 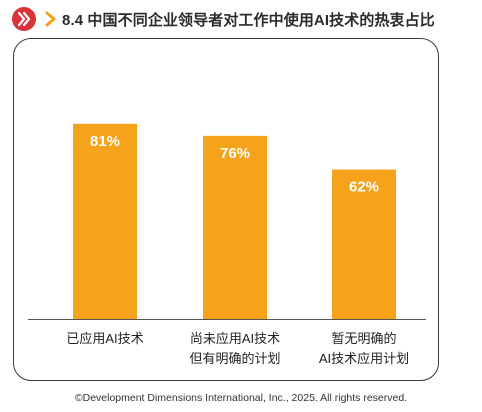 What do you see at coordinates (235, 153) in the screenshot?
I see `data-label-2: 76%` at bounding box center [235, 153].